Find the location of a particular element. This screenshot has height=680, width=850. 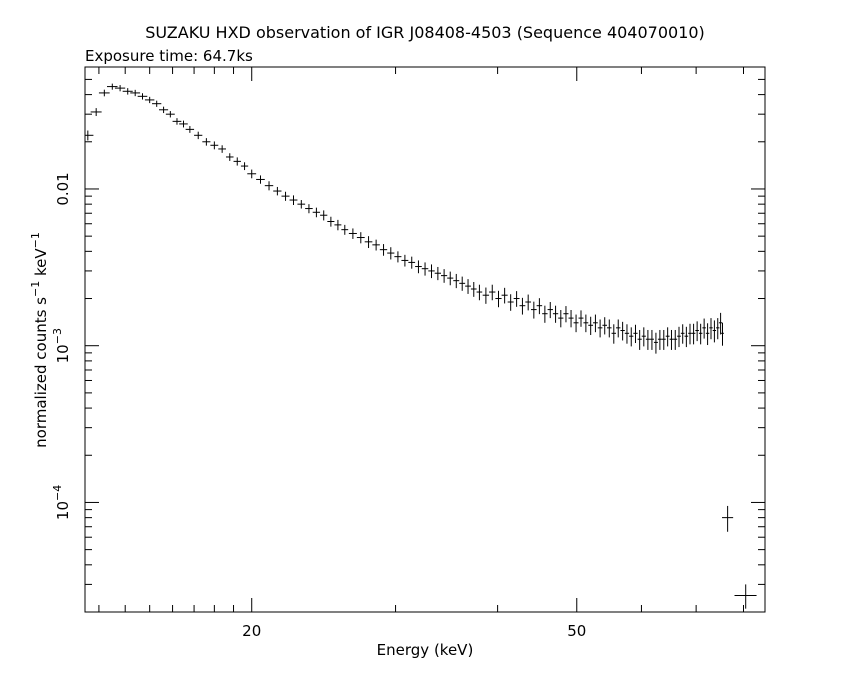

y-axis-label: normalized counts s−1 keV−1 is located at coordinates (39, 340).